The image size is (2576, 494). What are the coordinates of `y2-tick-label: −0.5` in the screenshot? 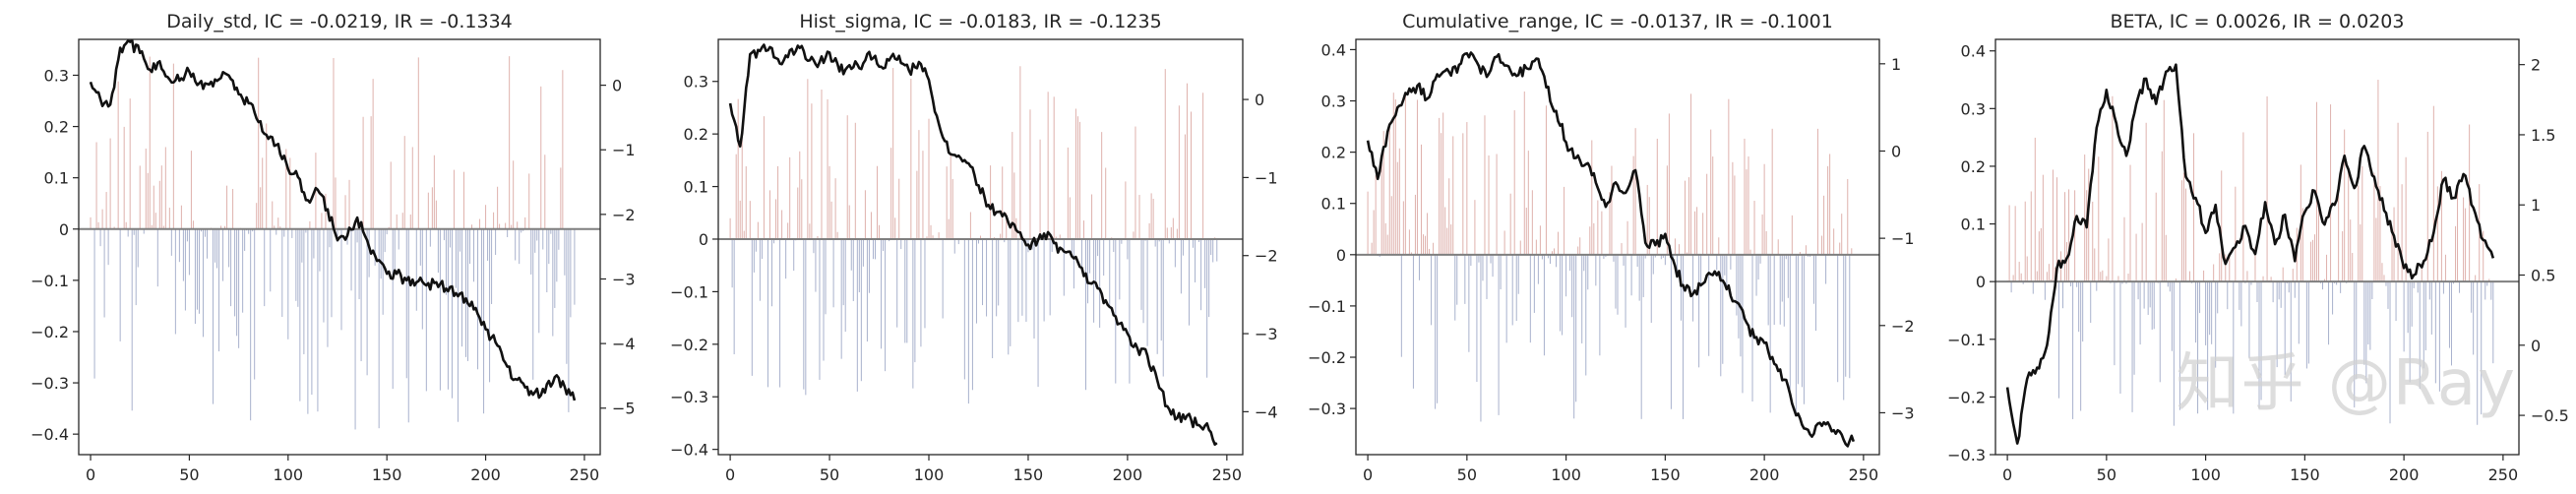 It's located at (2550, 415).